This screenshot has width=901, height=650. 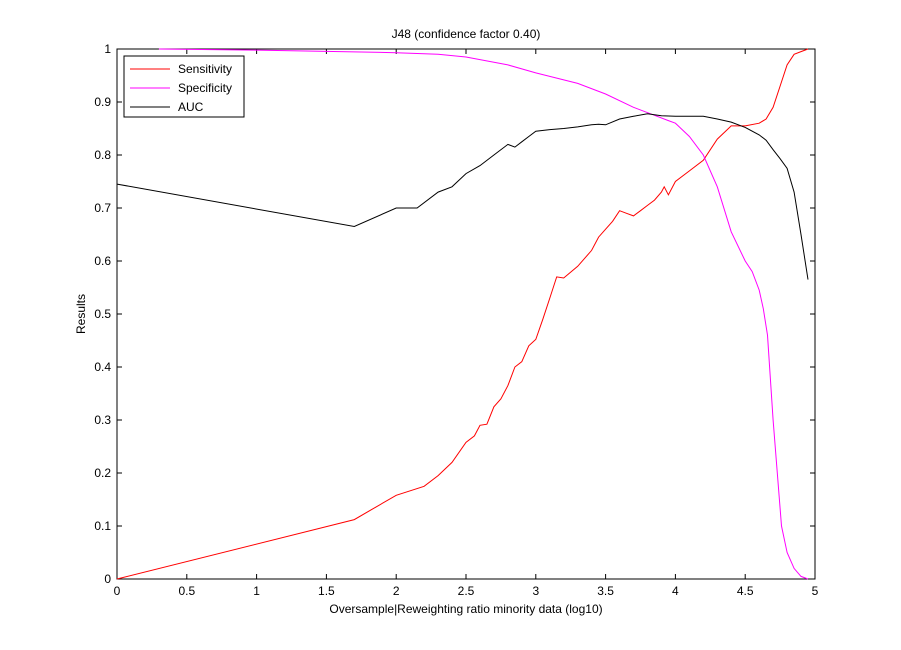 I want to click on legend-label-sensitivity: Sensitivity, so click(x=205, y=69).